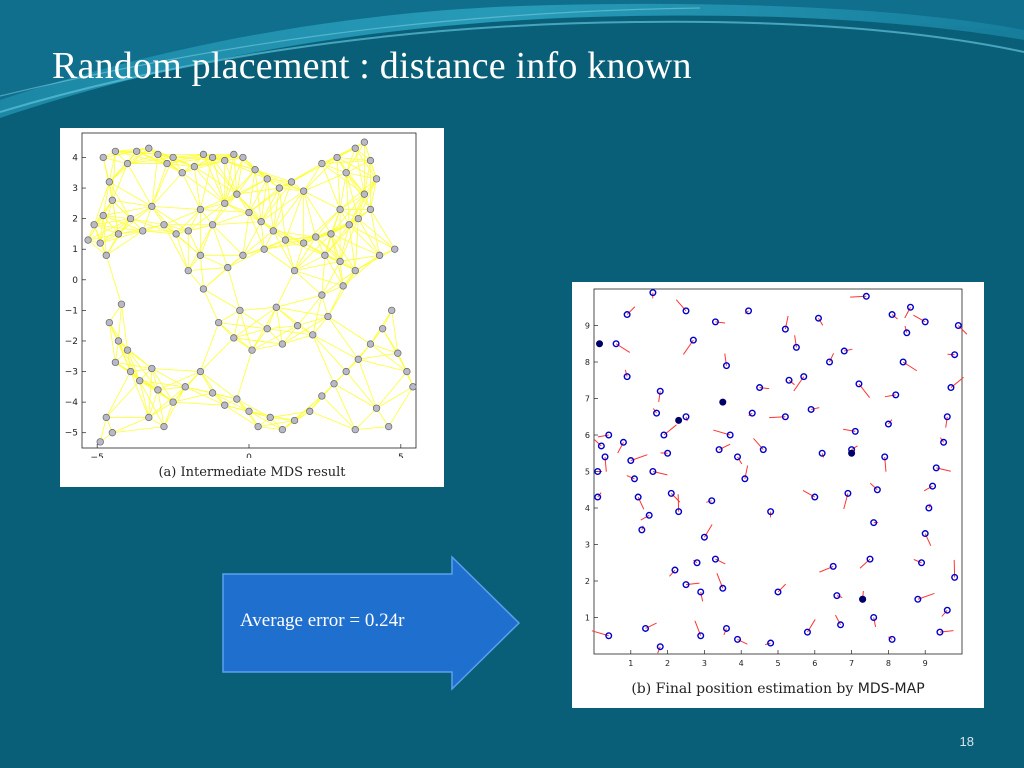 The width and height of the screenshot is (1024, 768). What do you see at coordinates (966, 741) in the screenshot?
I see `slide-number: 18` at bounding box center [966, 741].